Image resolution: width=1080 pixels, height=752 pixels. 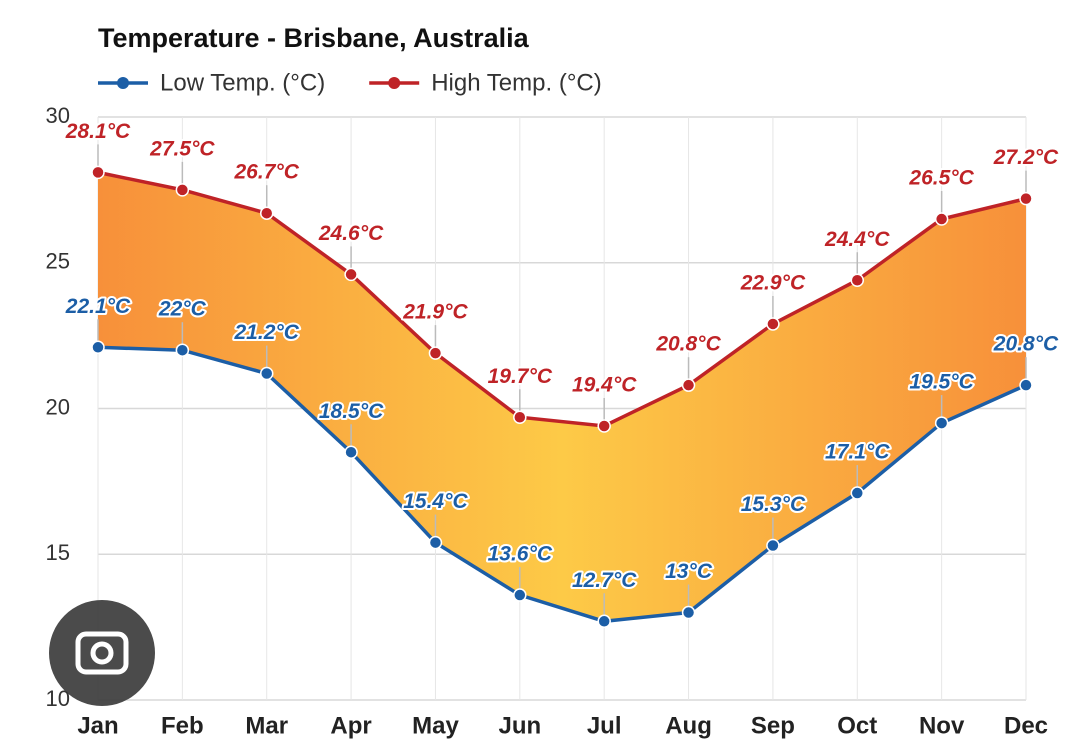 I want to click on value-label: 28.1°C, so click(x=98, y=131).